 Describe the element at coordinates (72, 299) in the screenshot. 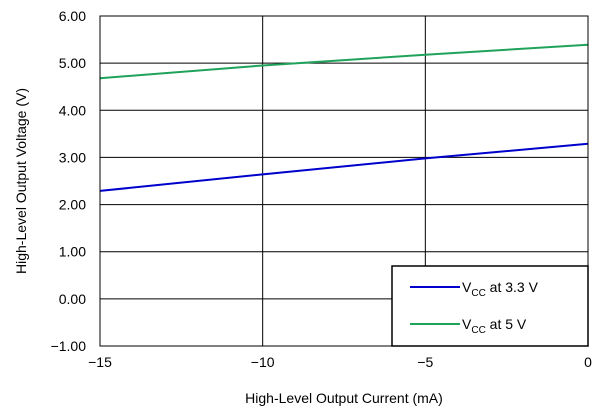

I see `y-tick-label: 0.00` at that location.